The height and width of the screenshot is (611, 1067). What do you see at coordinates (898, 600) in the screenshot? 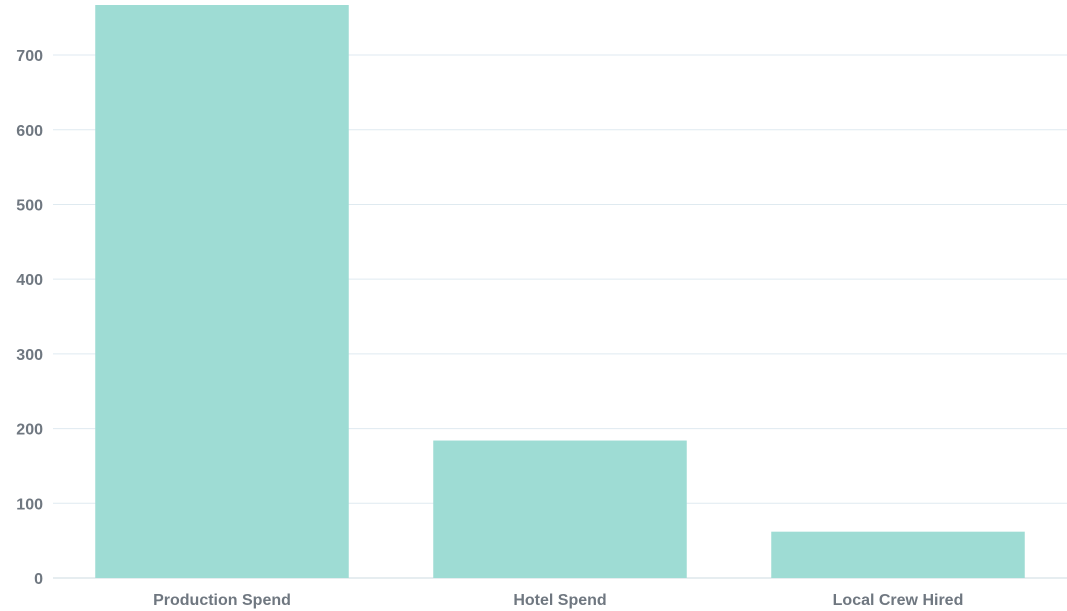
I see `x-category-label: Local Crew Hired` at bounding box center [898, 600].